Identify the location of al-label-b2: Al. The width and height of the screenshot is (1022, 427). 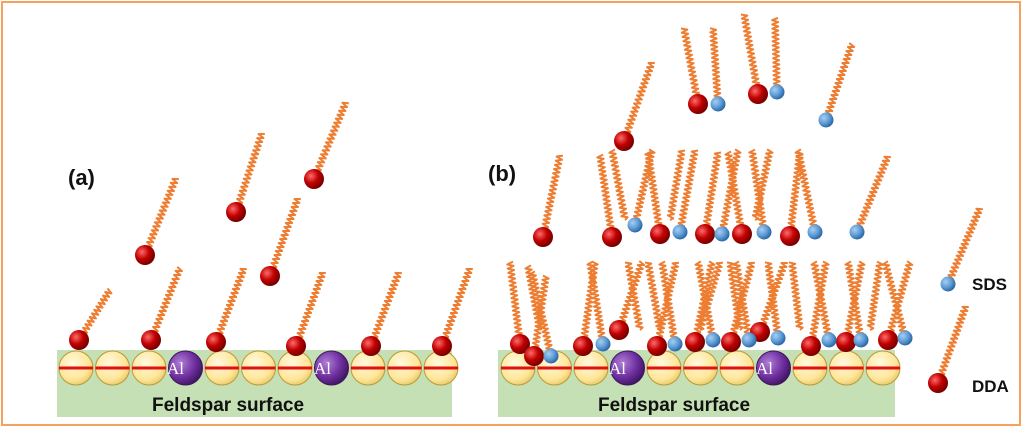
(764, 368).